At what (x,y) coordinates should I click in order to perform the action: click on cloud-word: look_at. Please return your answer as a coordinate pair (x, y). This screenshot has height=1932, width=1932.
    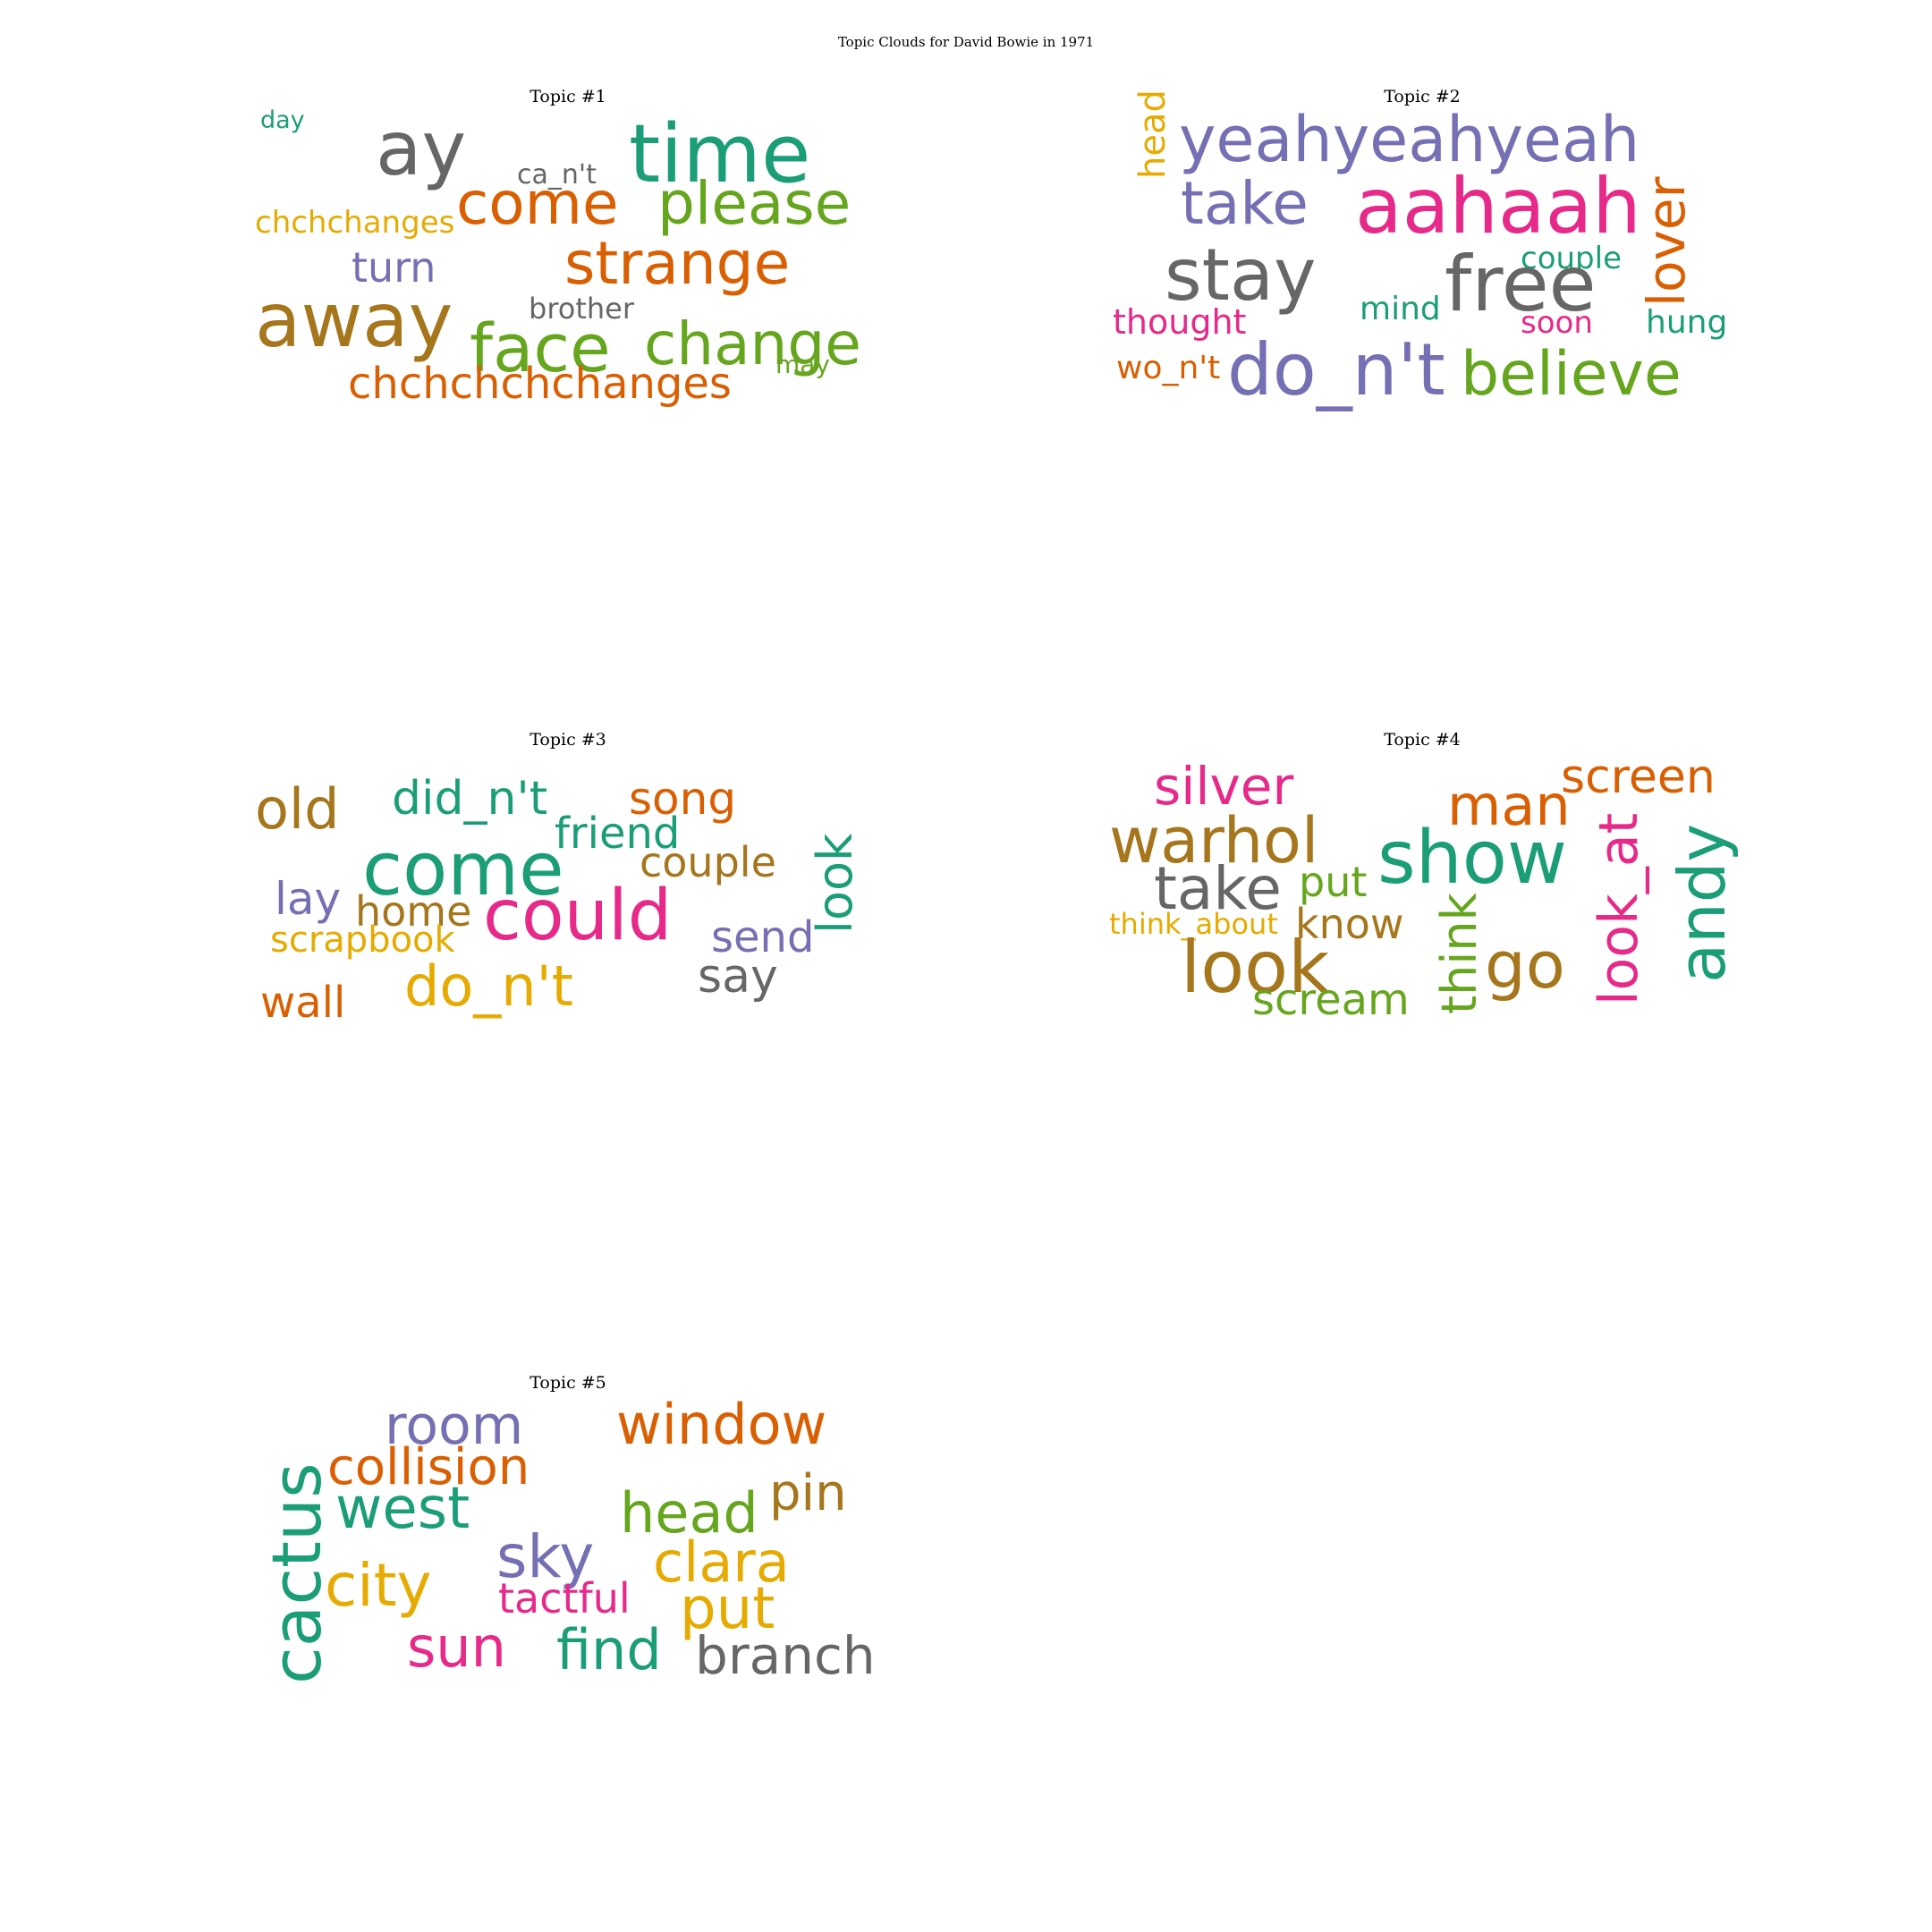
    Looking at the image, I should click on (1619, 909).